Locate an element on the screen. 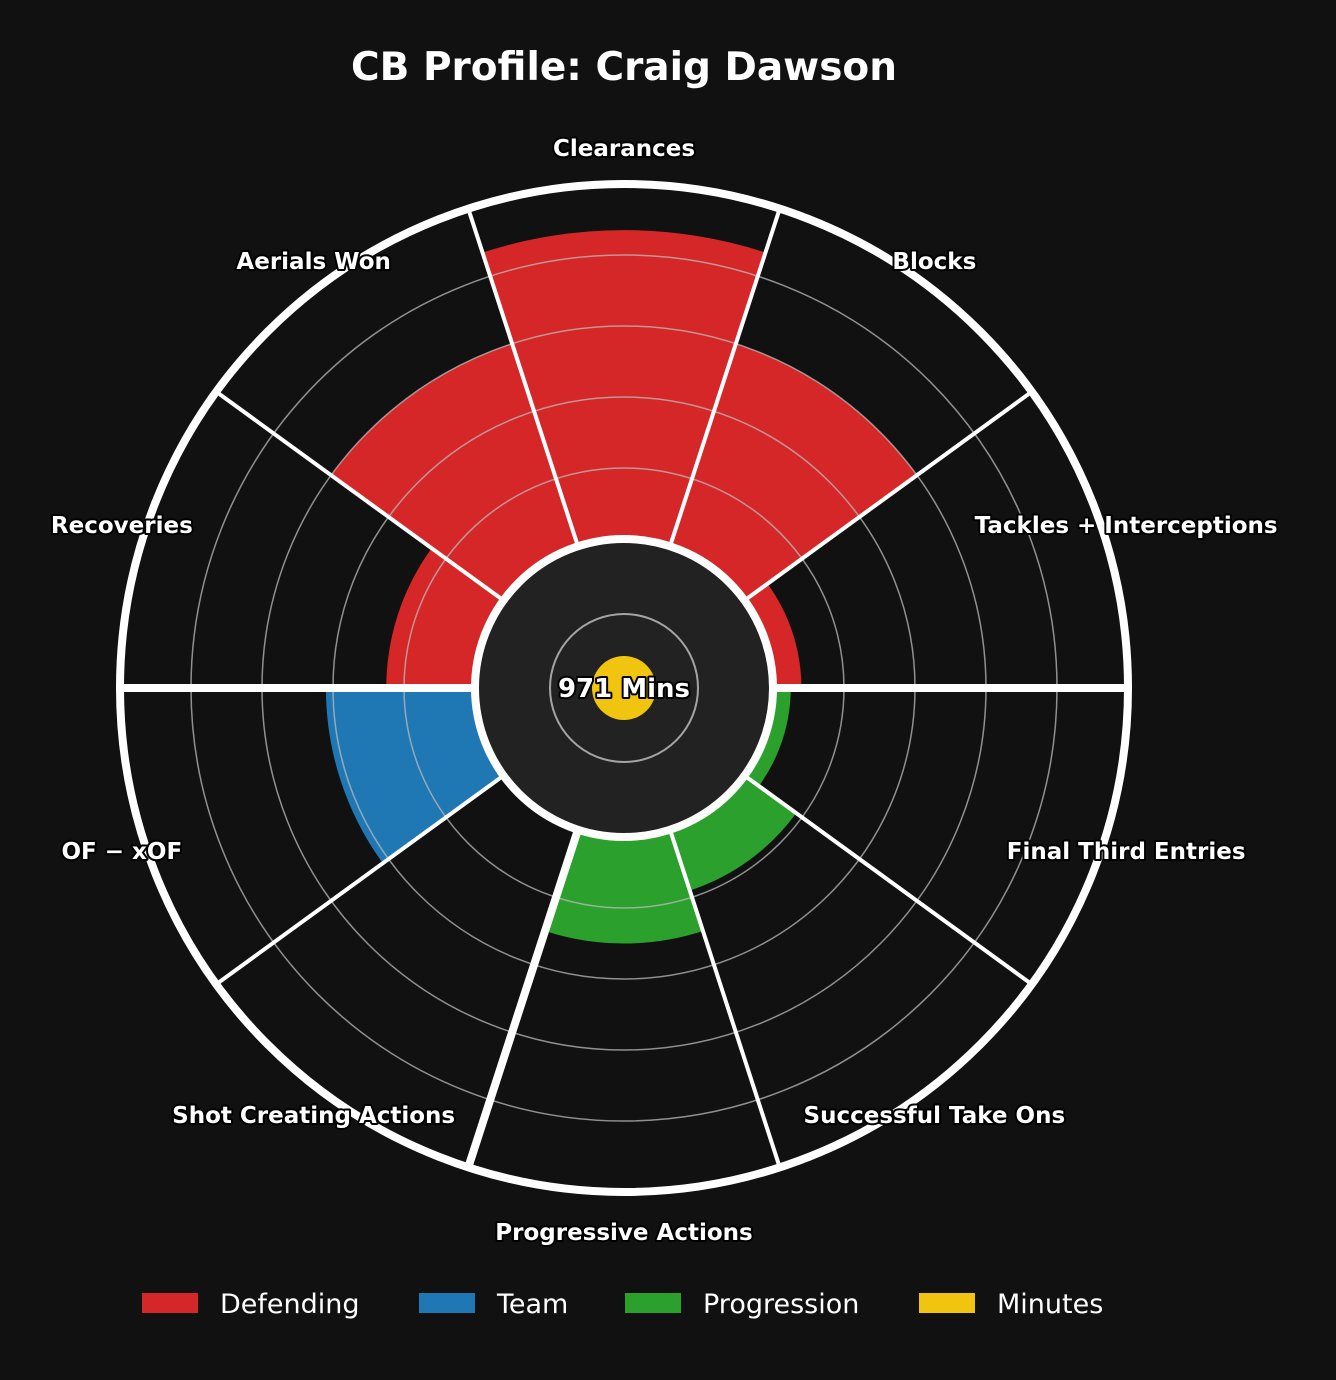 Image resolution: width=1336 pixels, height=1380 pixels. group-divider is located at coordinates (523, 998).